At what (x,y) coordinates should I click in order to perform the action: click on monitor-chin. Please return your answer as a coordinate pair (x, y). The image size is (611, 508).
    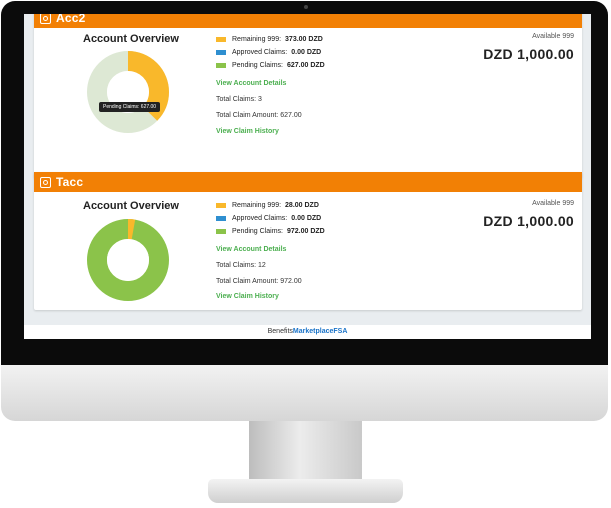
    Looking at the image, I should click on (304, 393).